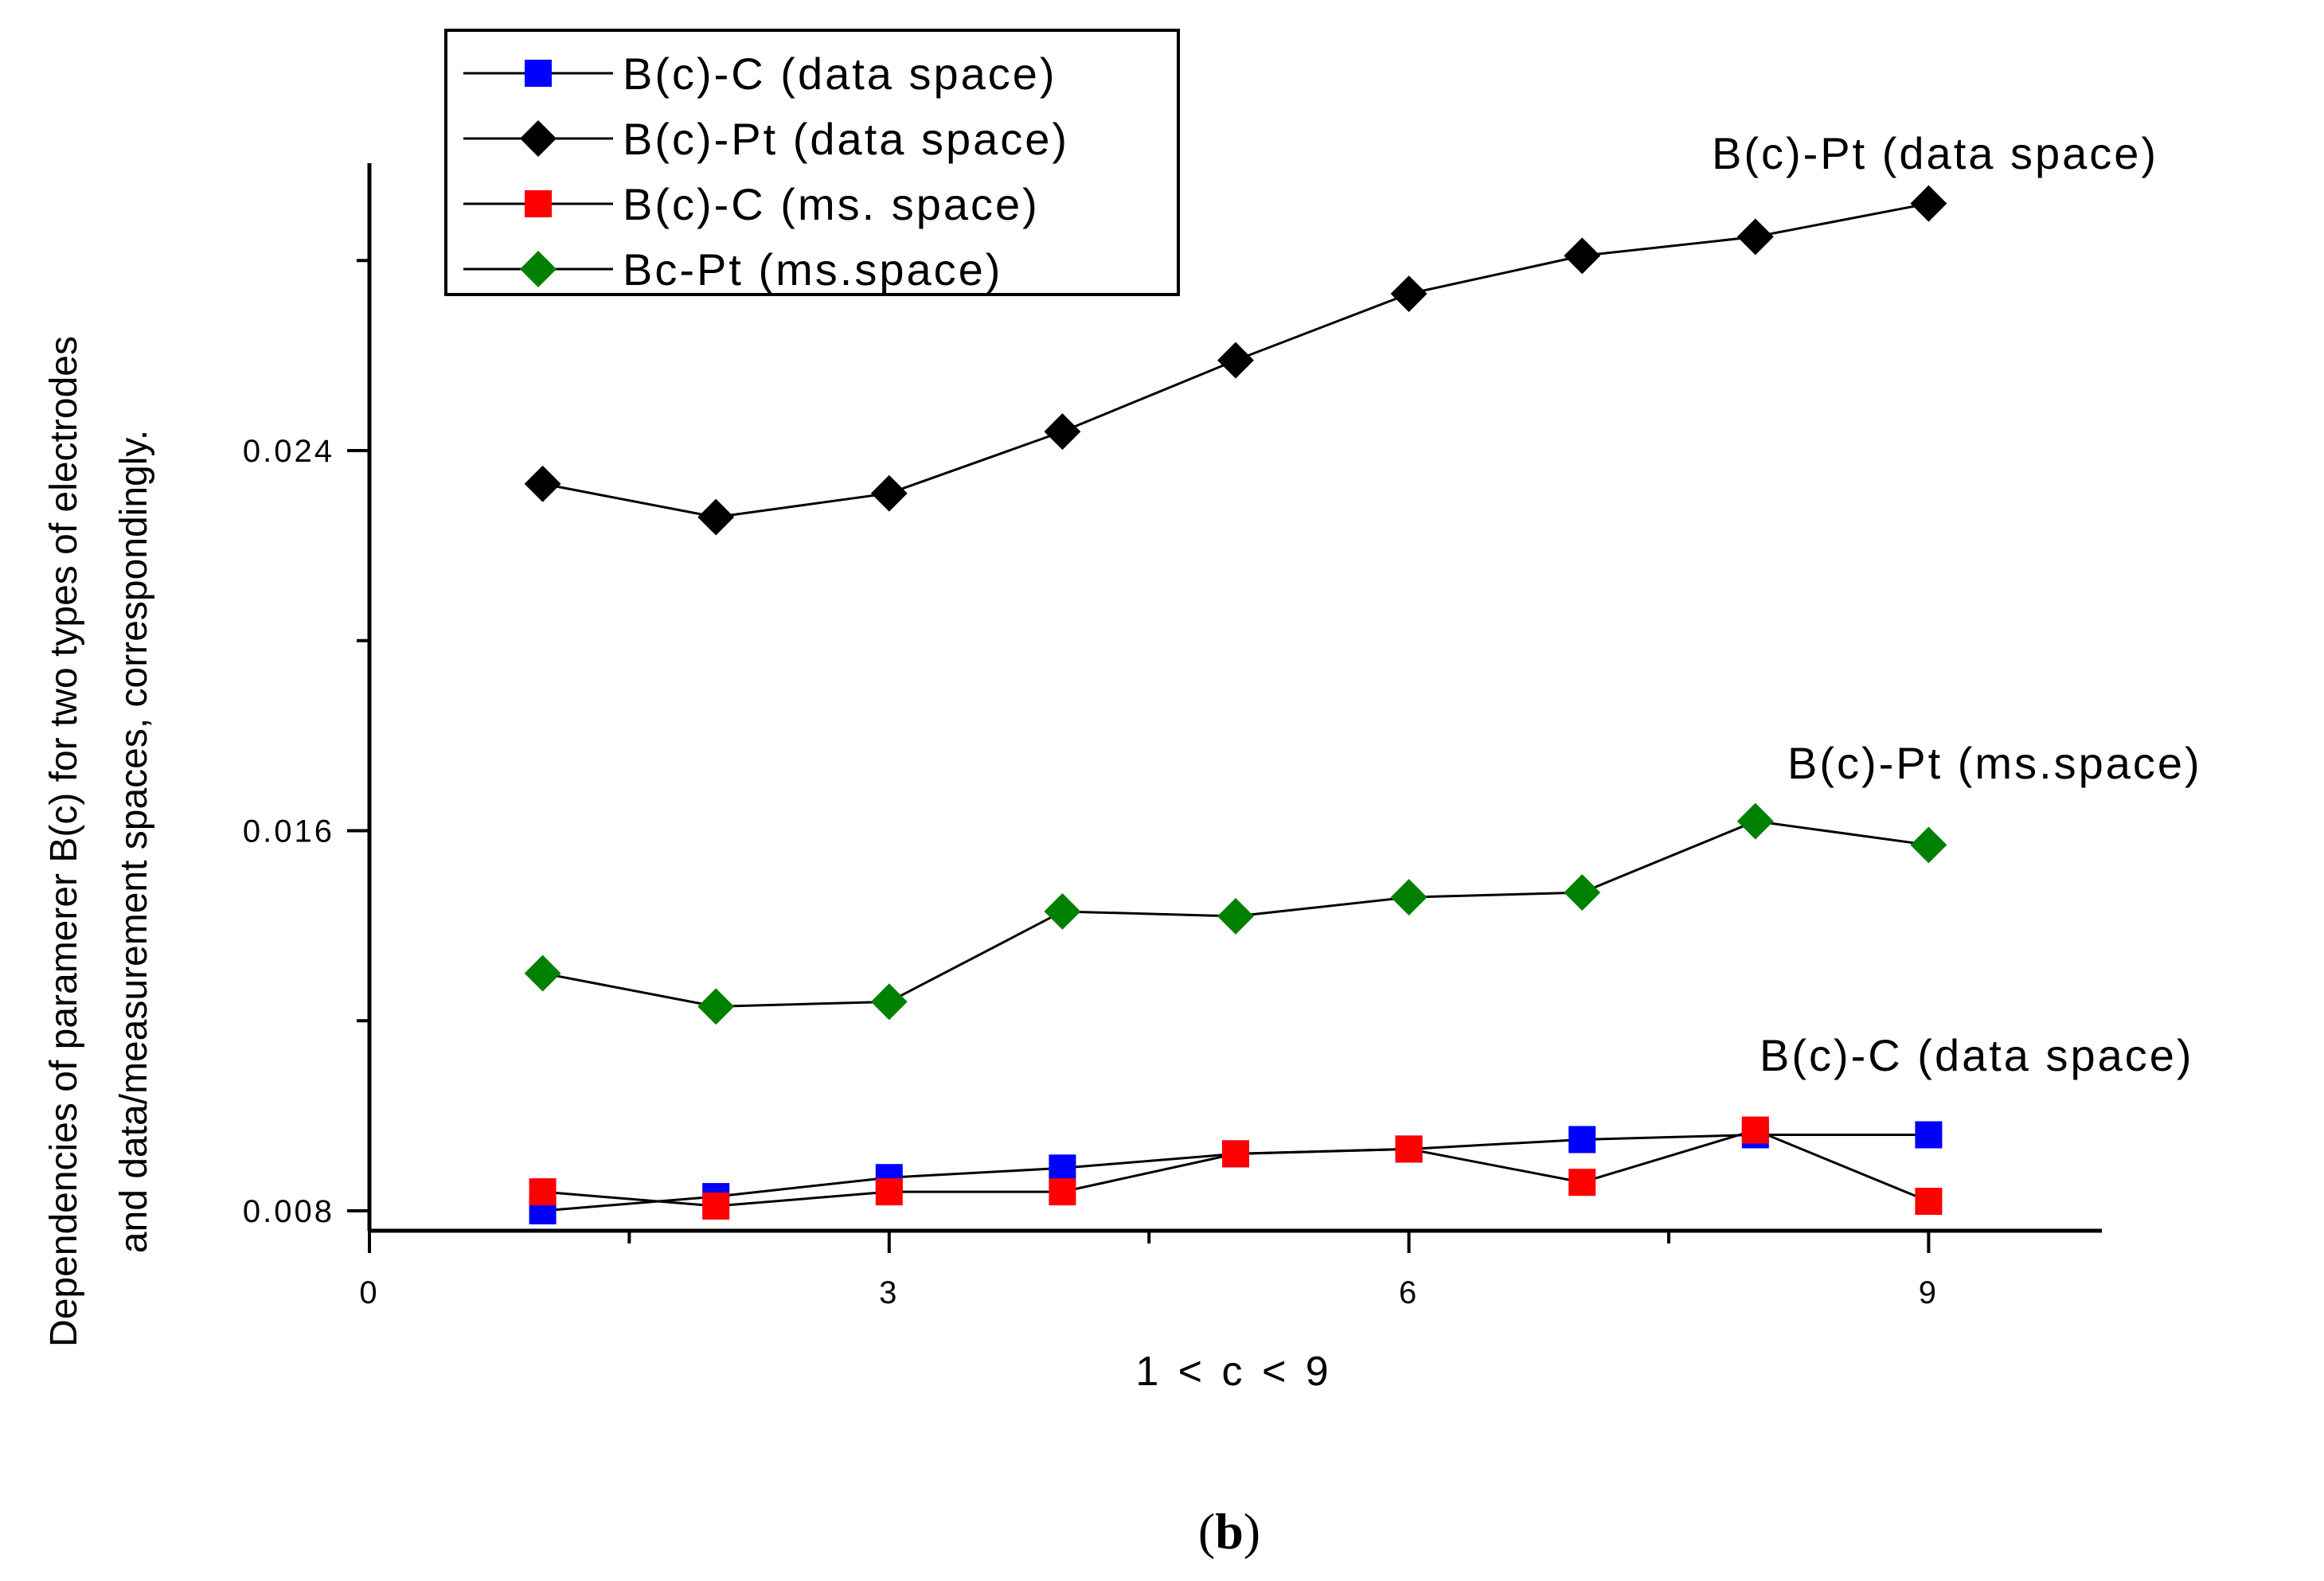 The height and width of the screenshot is (1581, 2324). What do you see at coordinates (1409, 1292) in the screenshot?
I see `x-tick-label: 6` at bounding box center [1409, 1292].